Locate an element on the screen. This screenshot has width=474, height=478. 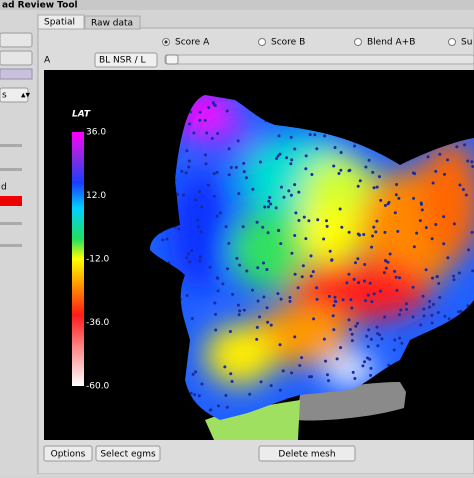
colorbar is located at coordinates (78, 259).